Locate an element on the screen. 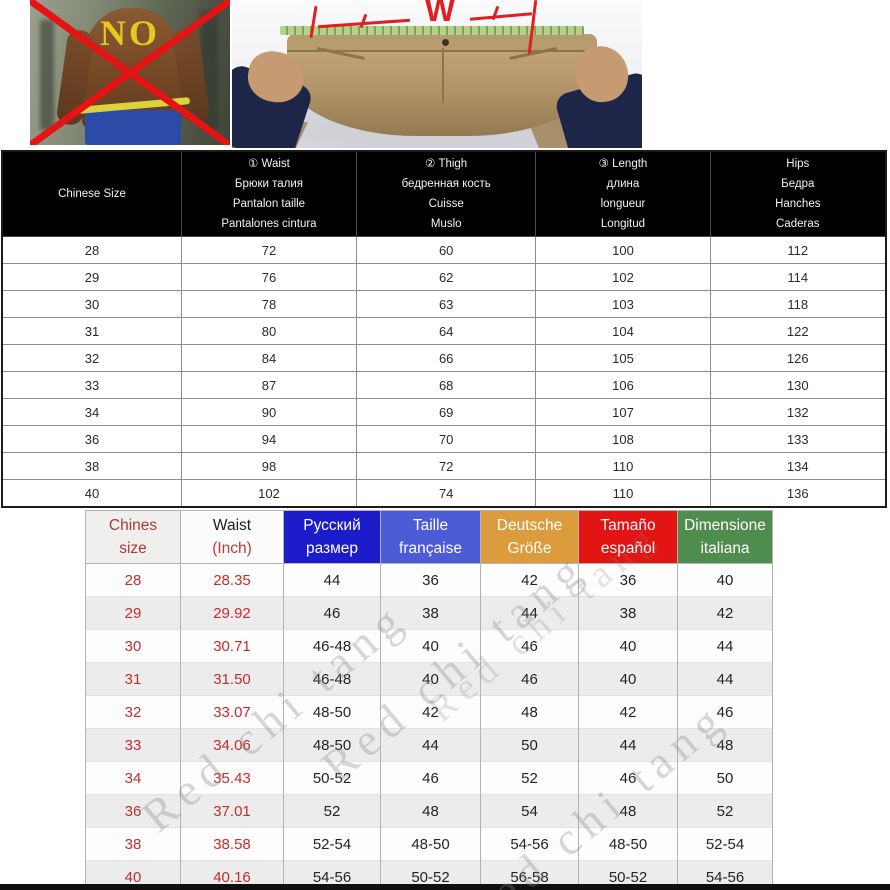 The height and width of the screenshot is (890, 890). table-cell: 30 is located at coordinates (133, 646).